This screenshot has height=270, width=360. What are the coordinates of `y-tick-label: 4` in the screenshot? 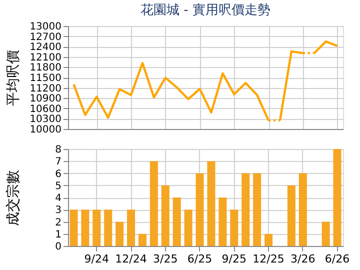 It's located at (58, 198).